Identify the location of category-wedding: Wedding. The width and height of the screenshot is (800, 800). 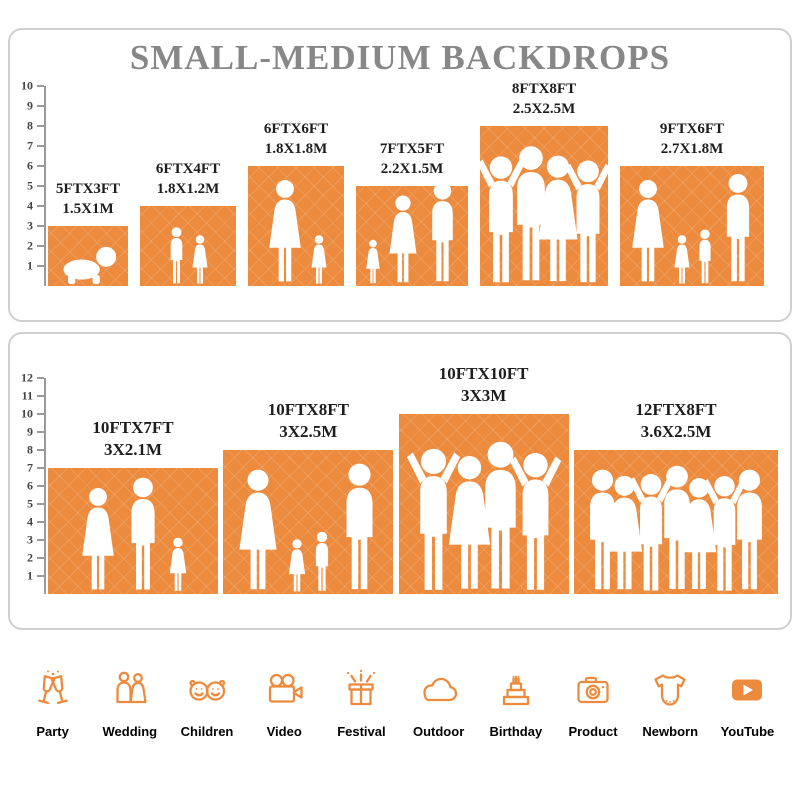
(129, 703).